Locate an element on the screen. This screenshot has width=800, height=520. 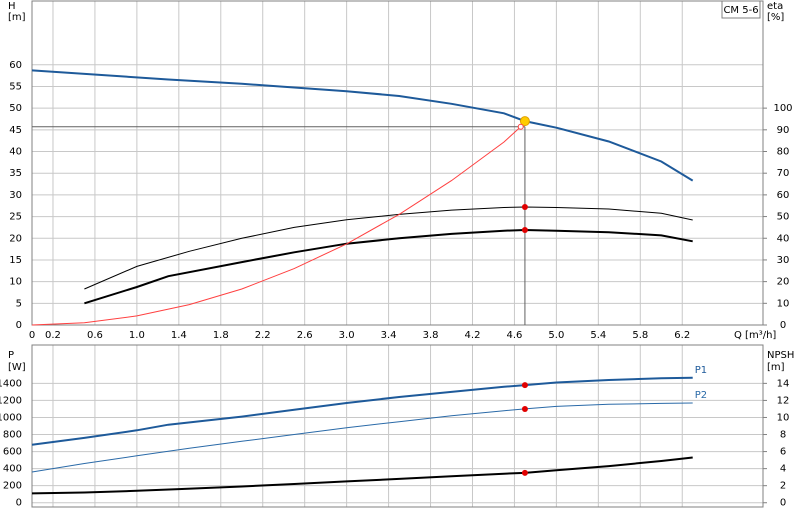
y2-tick-label: 14 is located at coordinates (783, 383).